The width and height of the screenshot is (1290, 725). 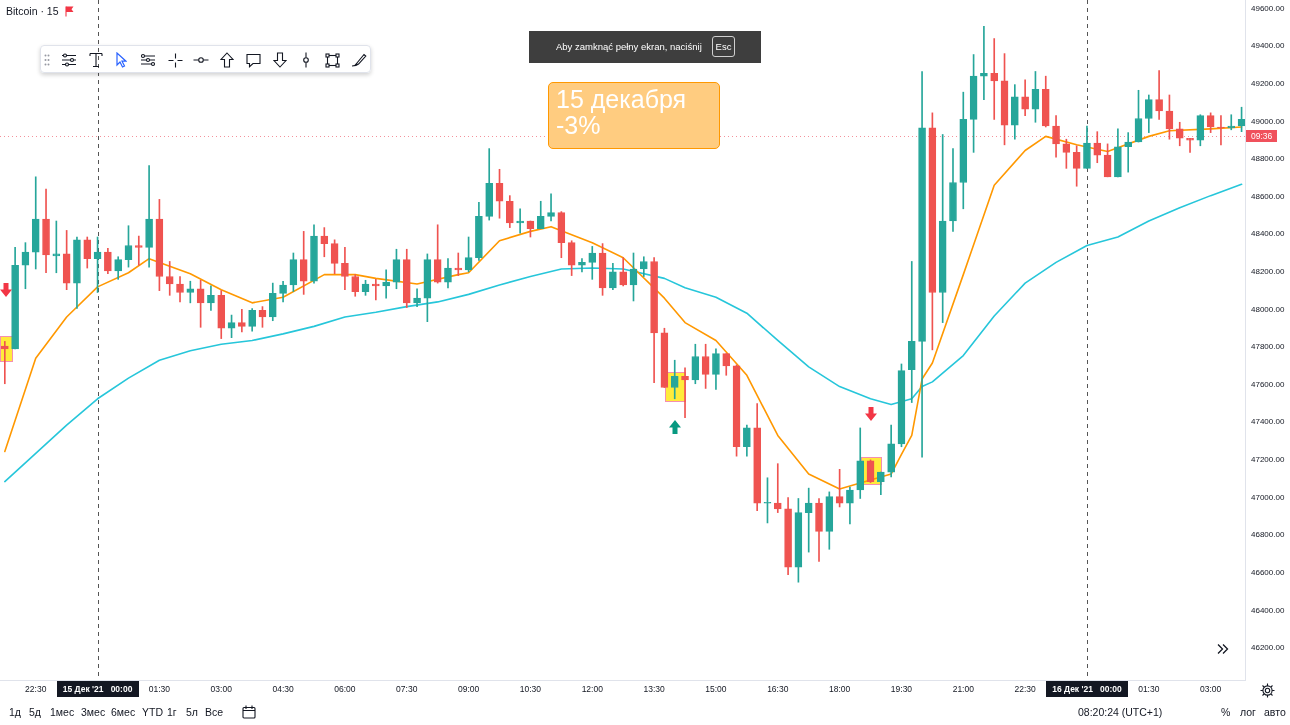 I want to click on text: 1г, so click(x=172, y=712).